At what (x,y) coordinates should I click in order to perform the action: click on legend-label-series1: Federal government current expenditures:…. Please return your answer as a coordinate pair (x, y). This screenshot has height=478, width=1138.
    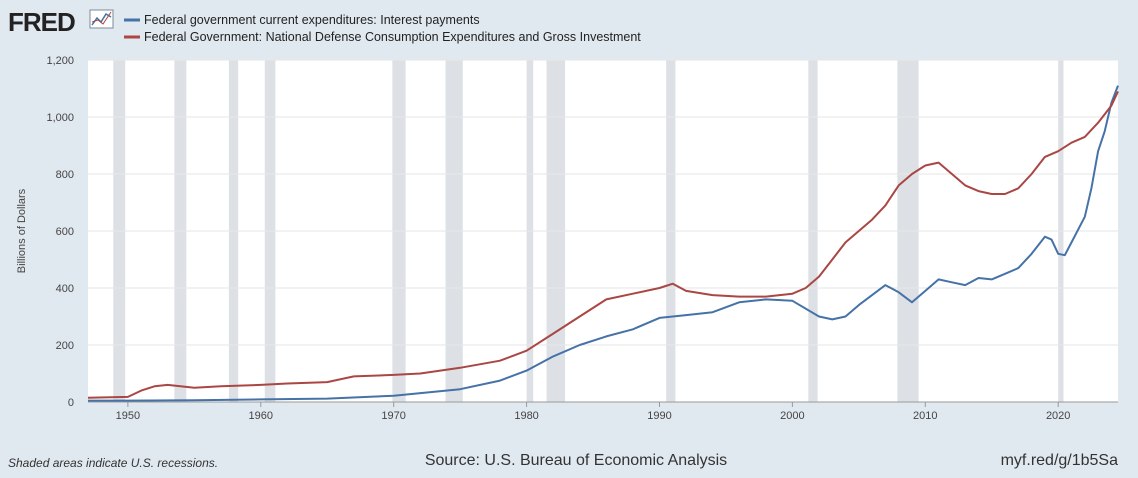
    Looking at the image, I should click on (312, 20).